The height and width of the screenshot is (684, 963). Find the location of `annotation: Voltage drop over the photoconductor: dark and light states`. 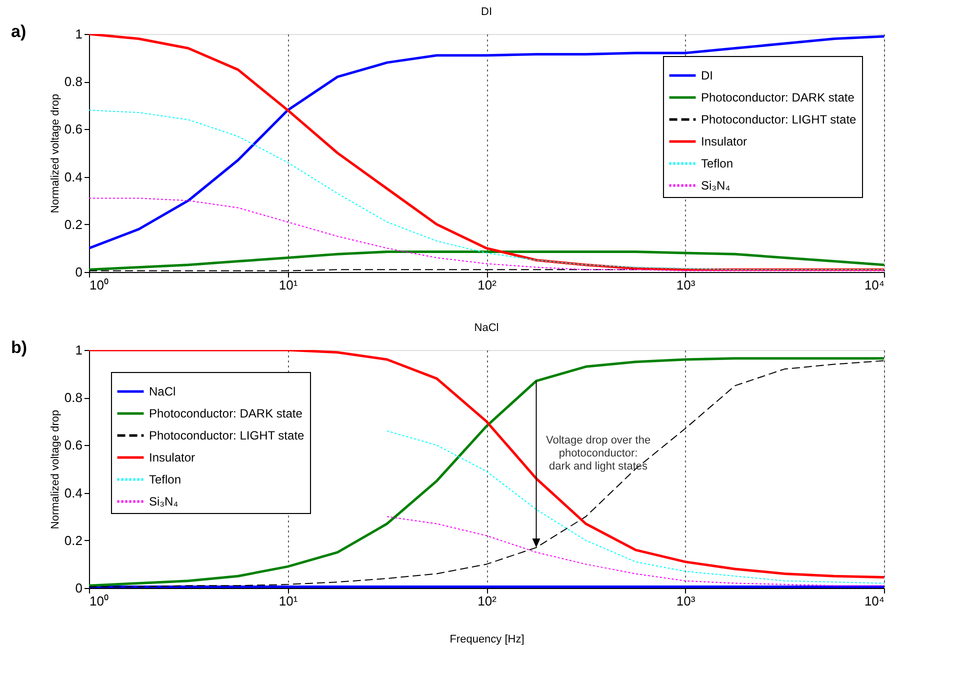

annotation: Voltage drop over the photoconductor: dark and light states is located at coordinates (598, 453).